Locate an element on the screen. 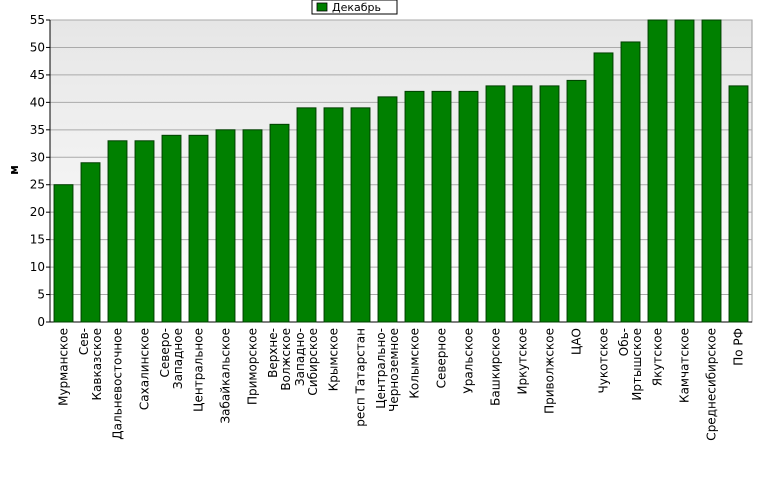 The height and width of the screenshot is (479, 777). y-tick-label: 0 is located at coordinates (41, 322).